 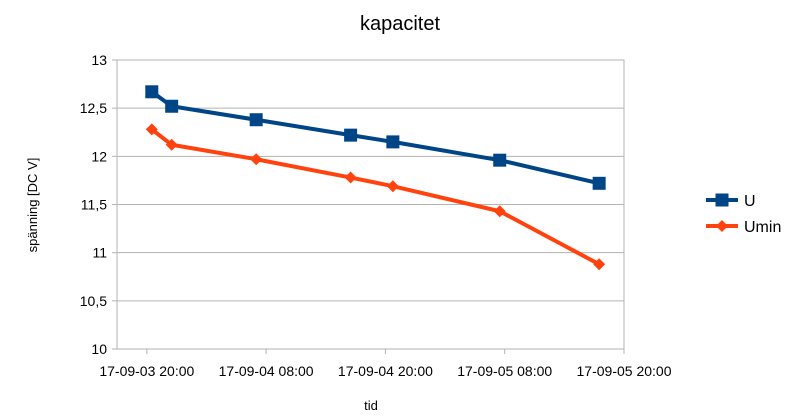 What do you see at coordinates (99, 349) in the screenshot?
I see `y-tick-label: 10` at bounding box center [99, 349].